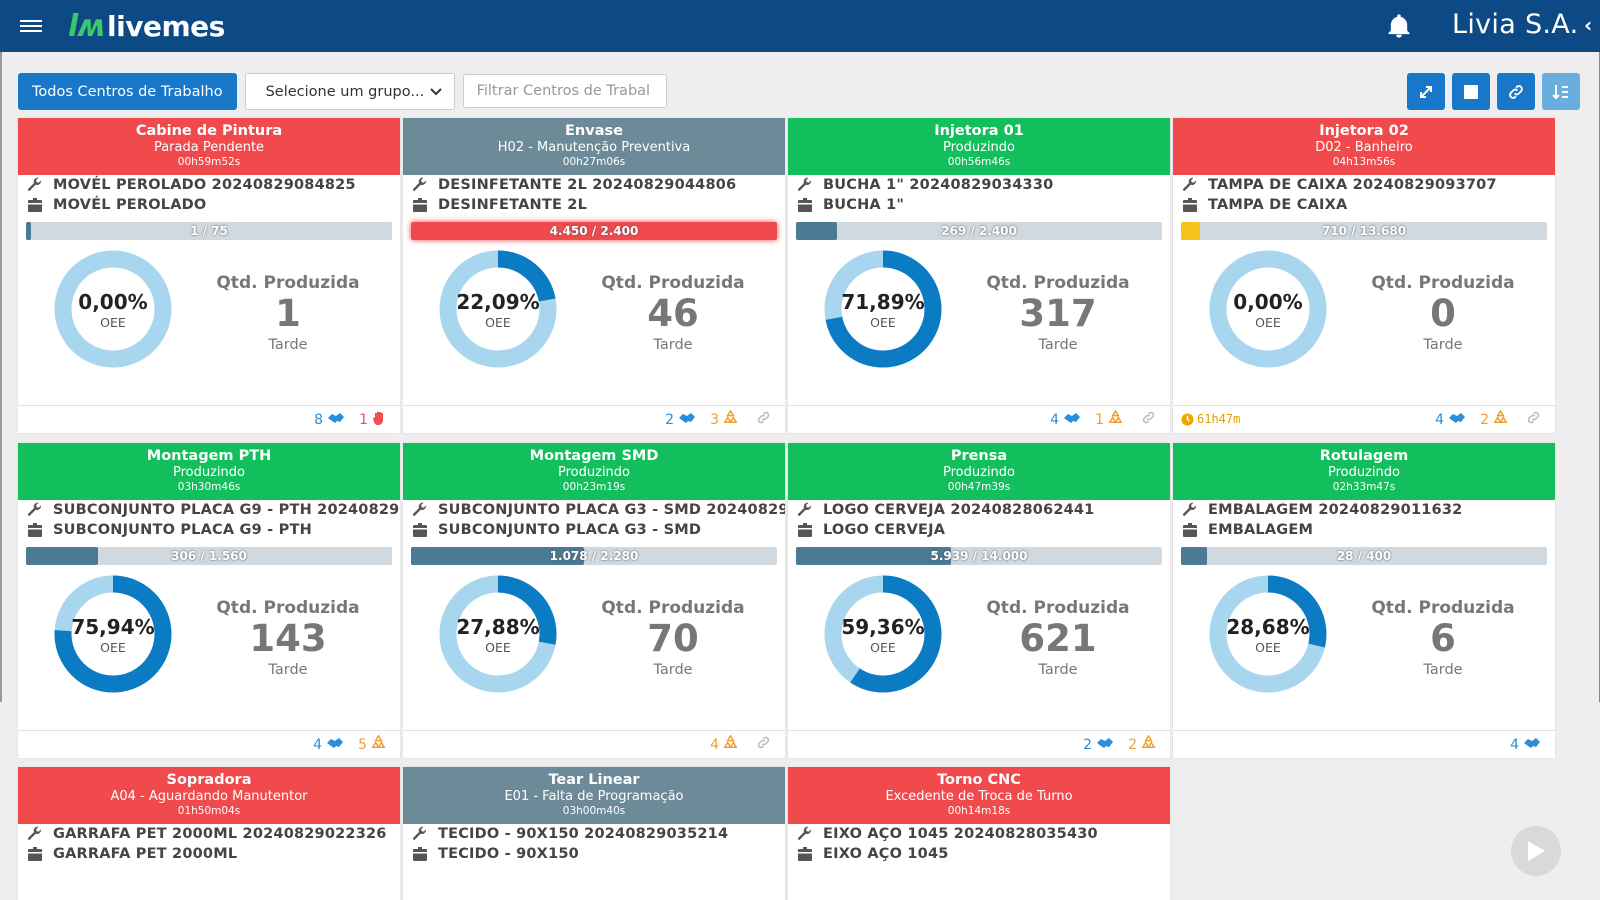  I want to click on company-name: Livia S.A., so click(1515, 24).